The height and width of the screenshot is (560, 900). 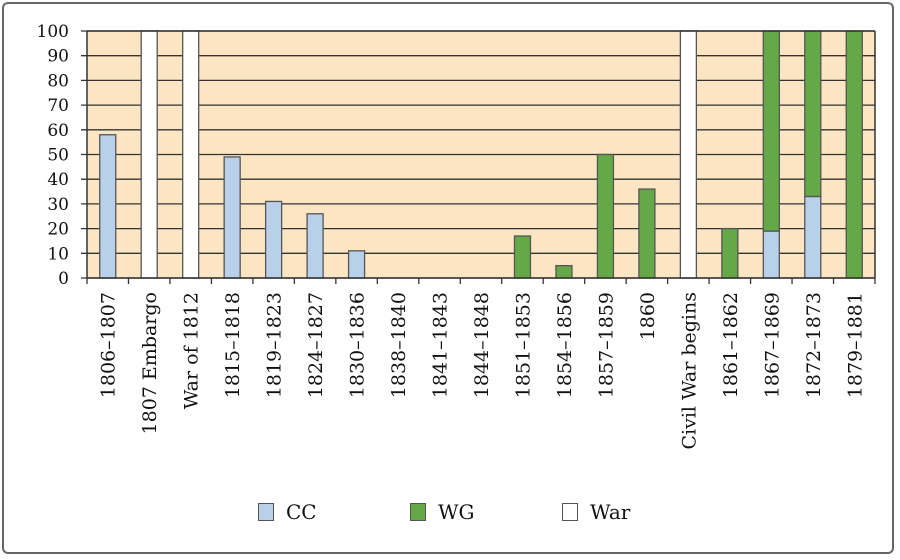 I want to click on y-tick-label: 60, so click(x=58, y=131).